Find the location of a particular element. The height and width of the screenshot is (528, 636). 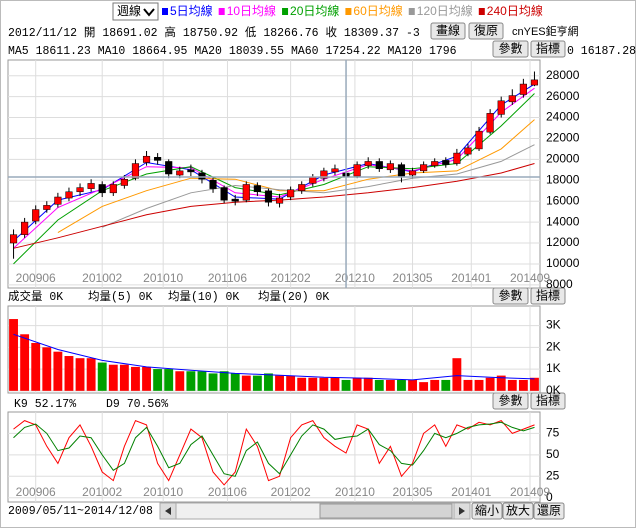

legend-label: 5日均線 is located at coordinates (191, 10).